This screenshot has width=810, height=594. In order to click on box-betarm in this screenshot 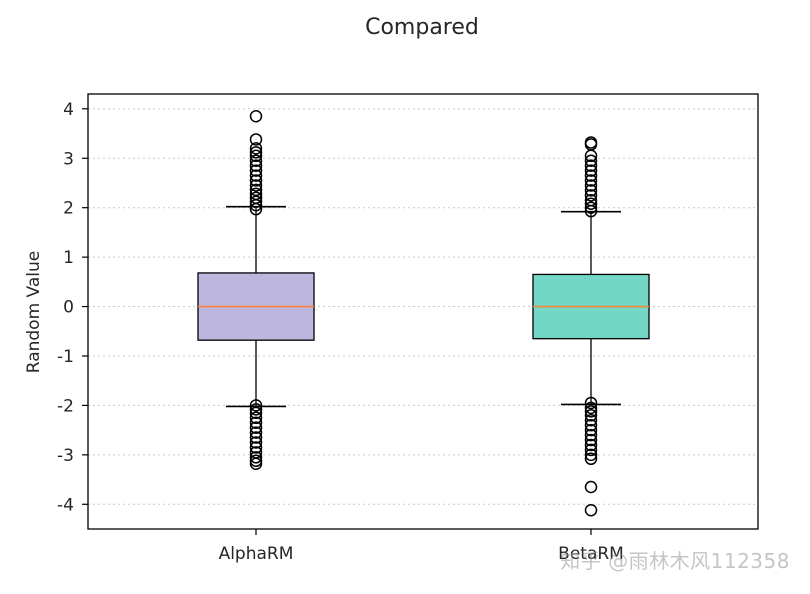, I will do `click(591, 326)`.